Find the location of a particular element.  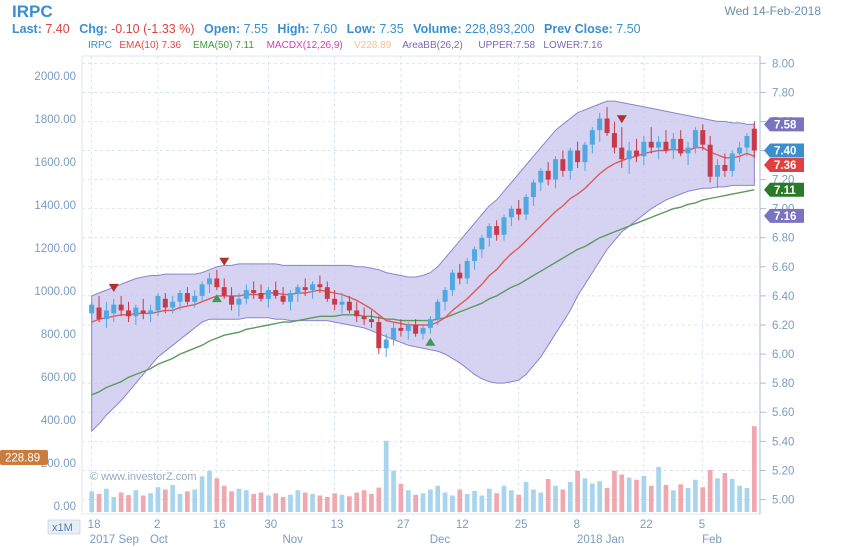

macd-tick-label: 600.00 is located at coordinates (58, 378).